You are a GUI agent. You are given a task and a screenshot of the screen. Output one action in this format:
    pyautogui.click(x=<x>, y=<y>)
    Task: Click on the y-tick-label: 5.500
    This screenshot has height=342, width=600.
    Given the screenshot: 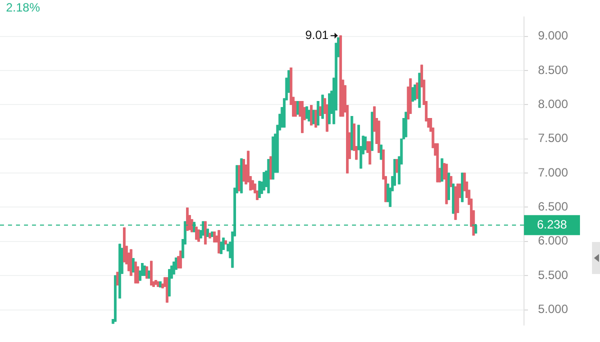 What is the action you would take?
    pyautogui.click(x=553, y=275)
    